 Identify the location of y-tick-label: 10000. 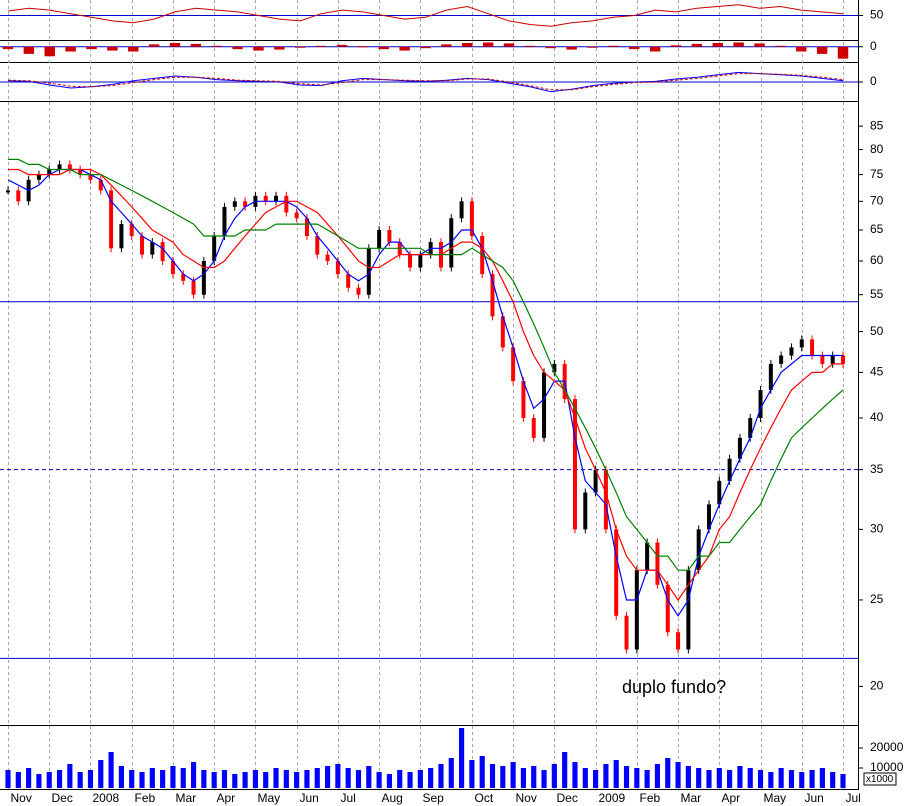
(887, 767).